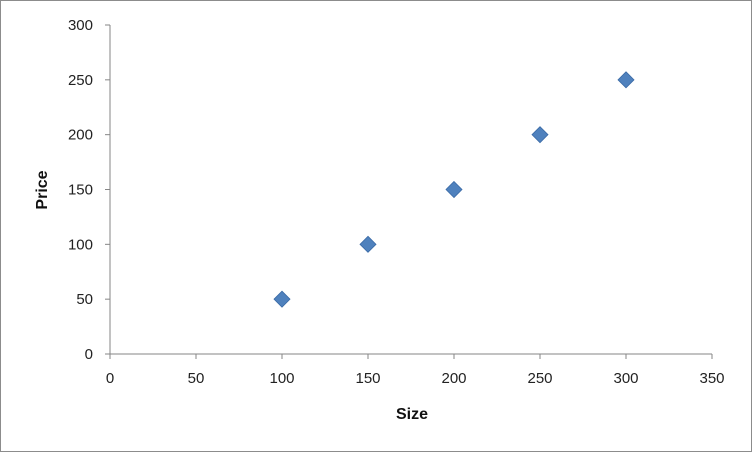 The width and height of the screenshot is (752, 452). What do you see at coordinates (539, 378) in the screenshot?
I see `x-tick-label: 250` at bounding box center [539, 378].